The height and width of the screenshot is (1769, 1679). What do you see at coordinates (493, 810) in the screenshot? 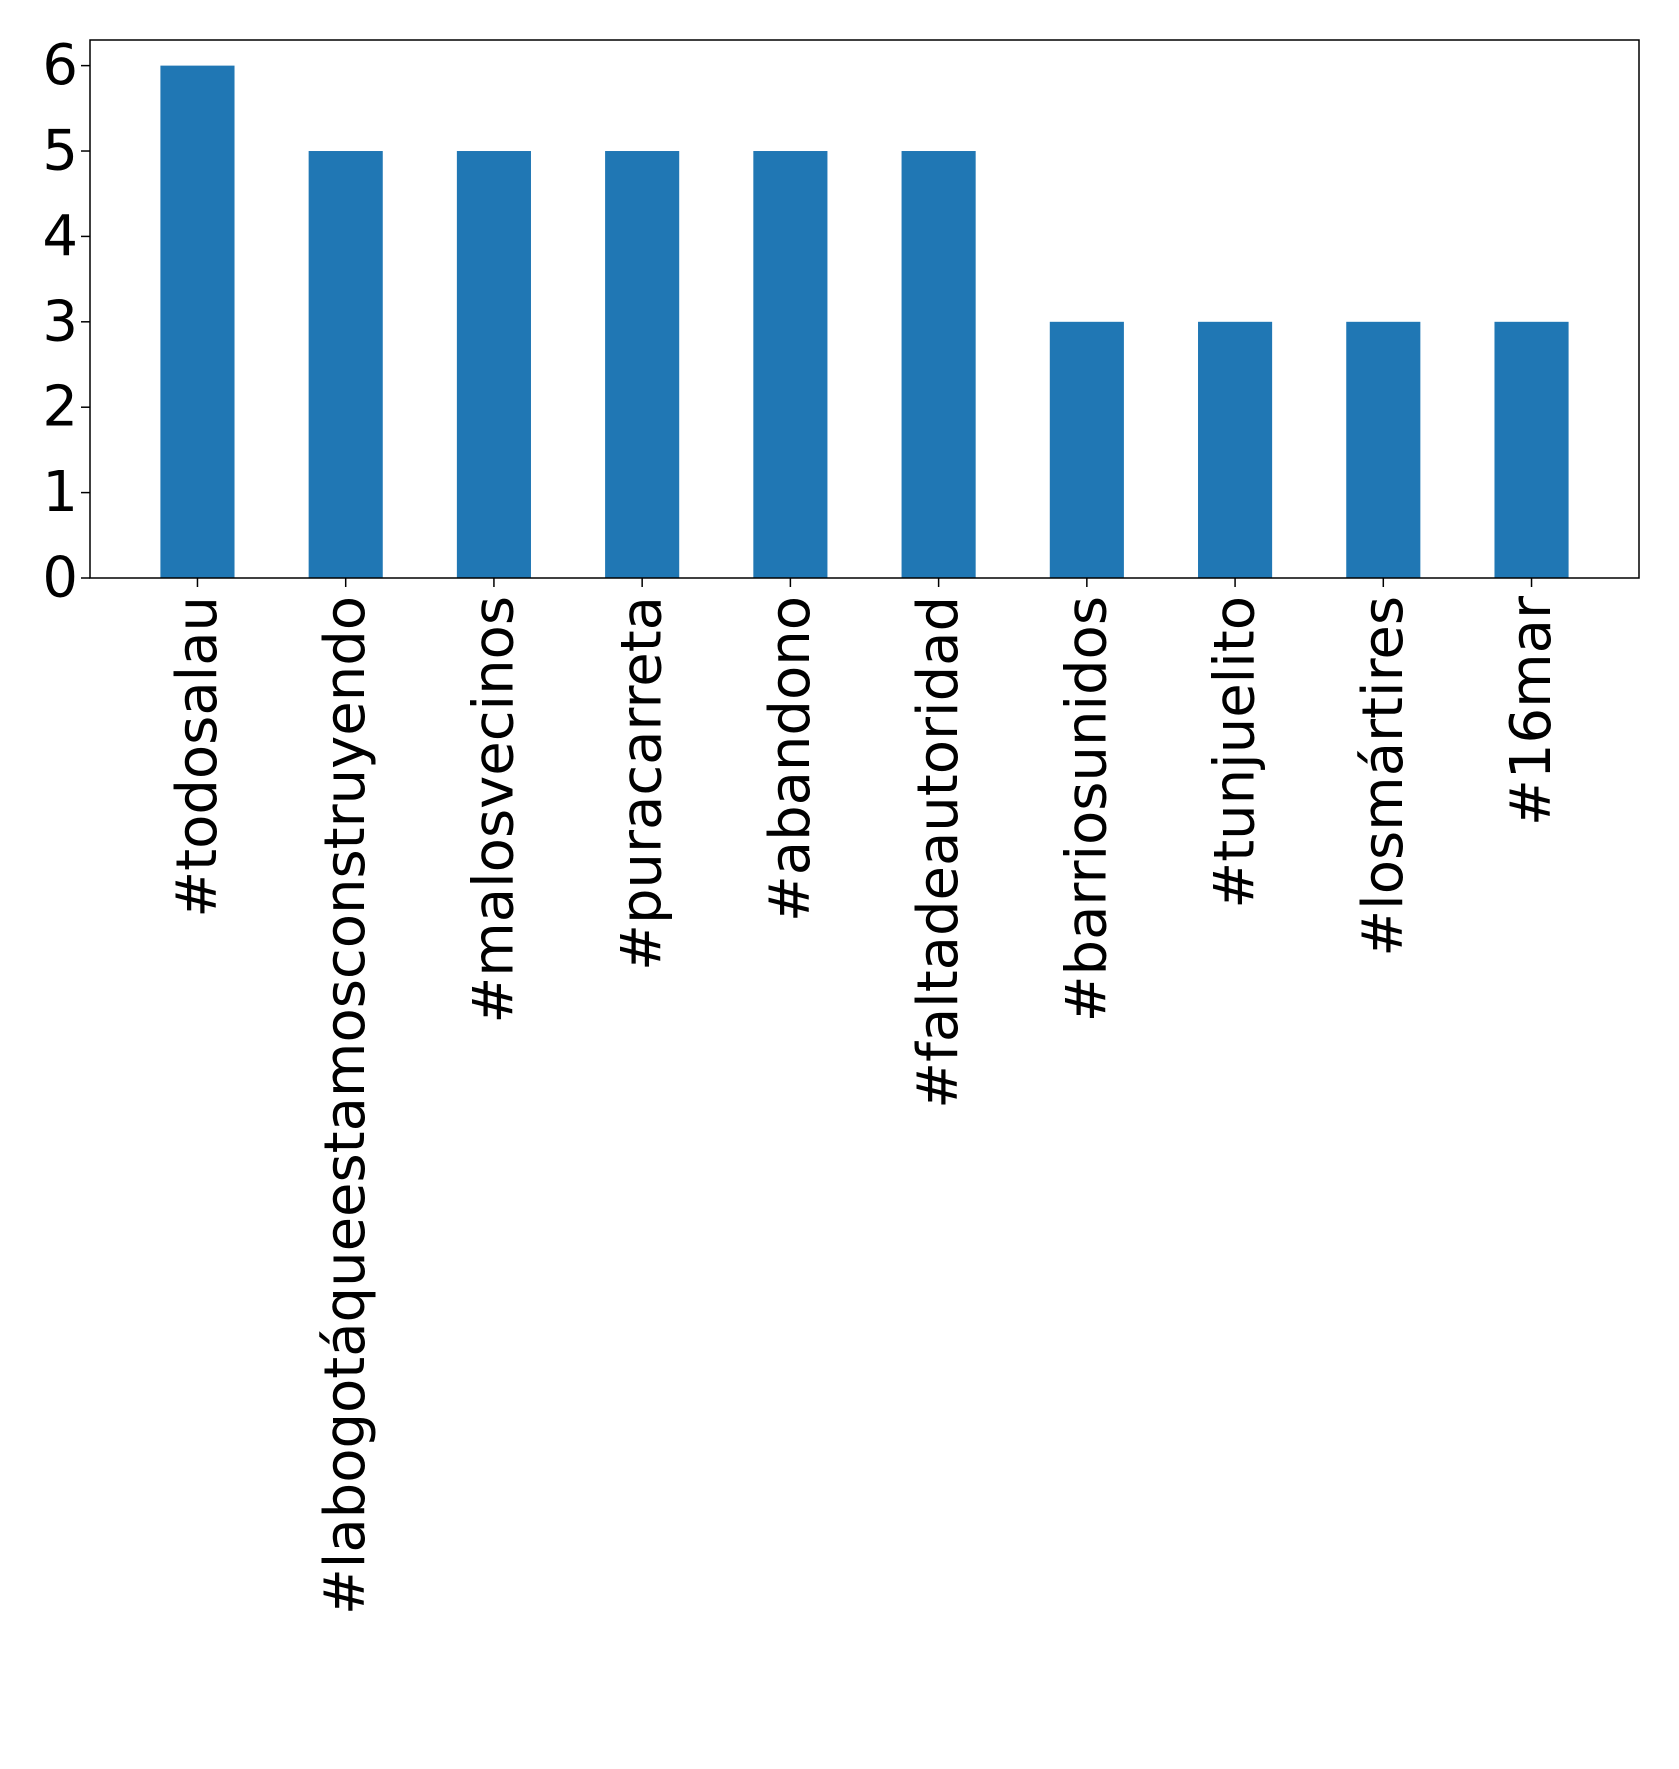
I see `x-tick-label-2: #malosvecinos` at bounding box center [493, 810].